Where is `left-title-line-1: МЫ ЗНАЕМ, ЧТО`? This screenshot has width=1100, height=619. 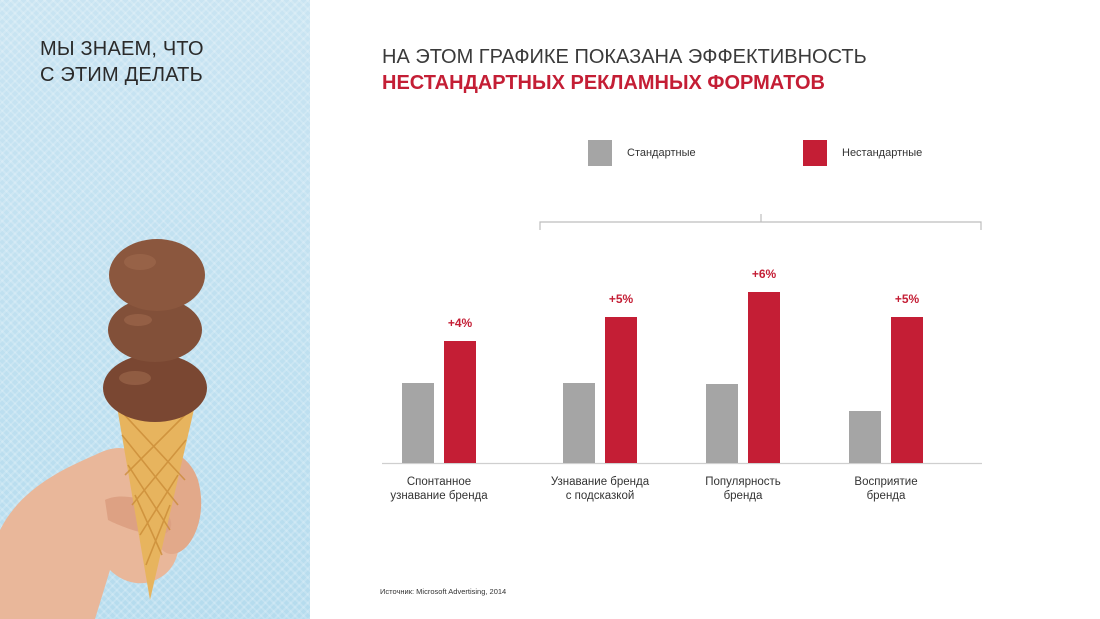
left-title-line-1: МЫ ЗНАЕМ, ЧТО is located at coordinates (122, 49).